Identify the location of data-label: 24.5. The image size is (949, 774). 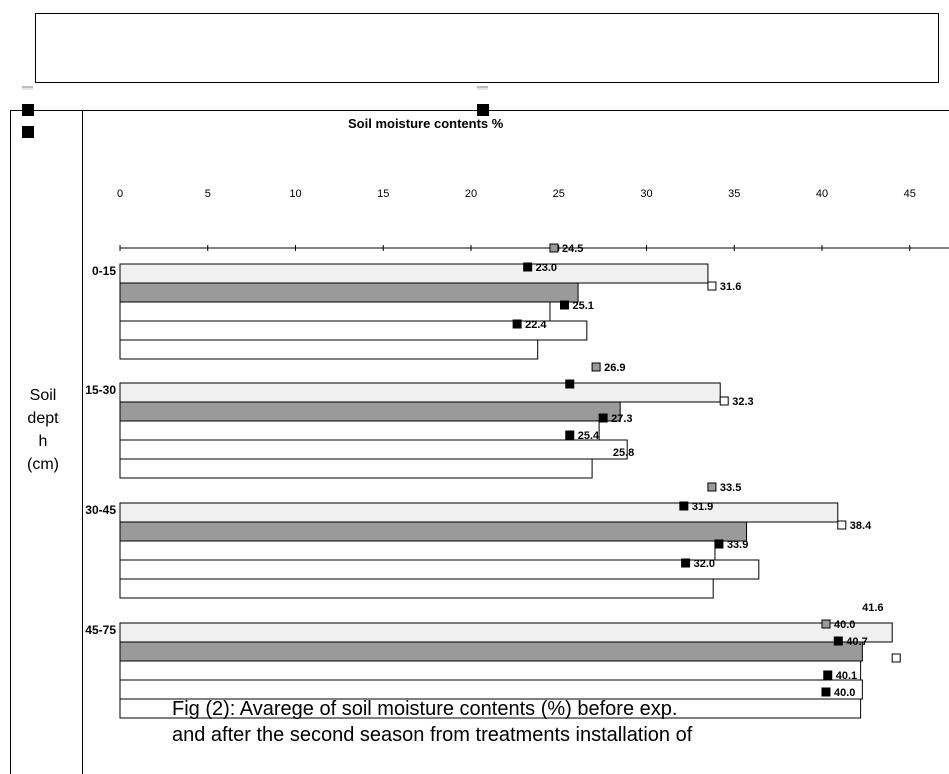
(572, 249).